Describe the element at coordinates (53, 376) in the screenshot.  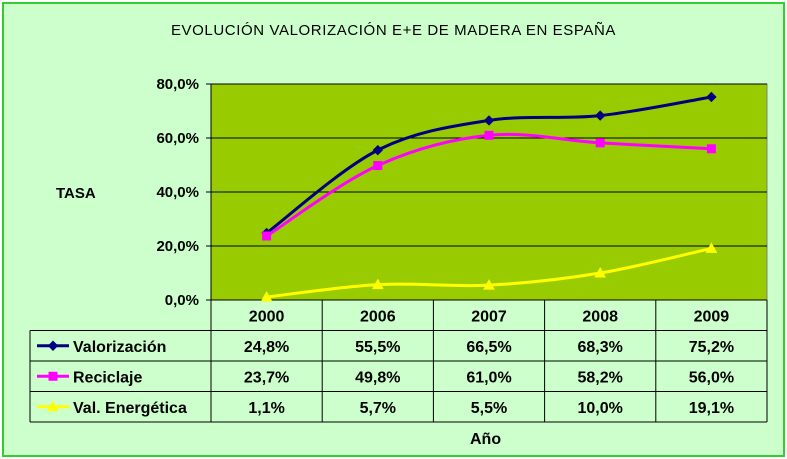
I see `legend-marker-reciclaje` at that location.